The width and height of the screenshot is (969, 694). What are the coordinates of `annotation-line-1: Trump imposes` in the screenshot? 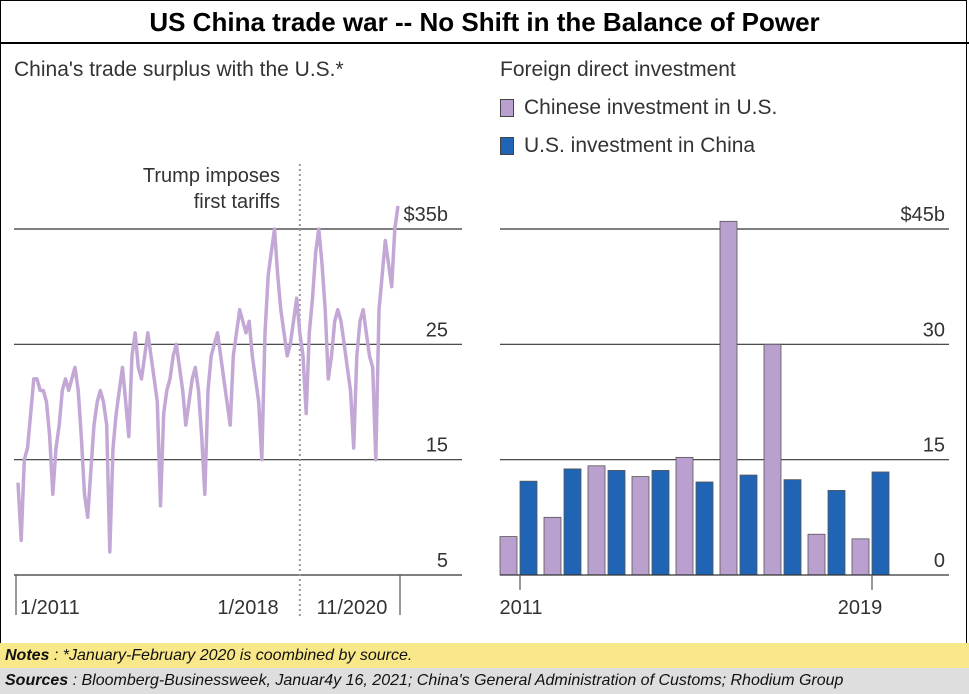 It's located at (211, 176).